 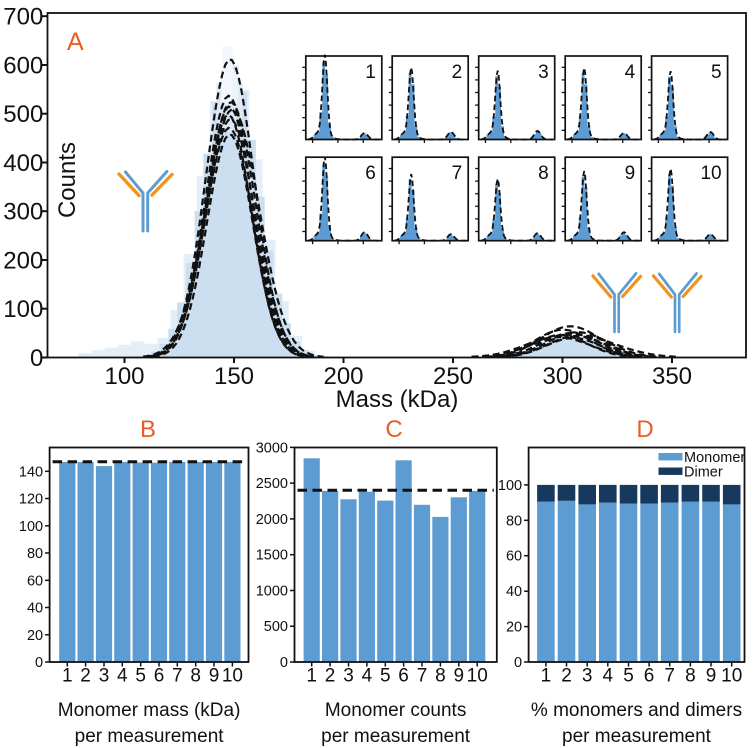 What do you see at coordinates (23, 163) in the screenshot?
I see `svg-text: 400` at bounding box center [23, 163].